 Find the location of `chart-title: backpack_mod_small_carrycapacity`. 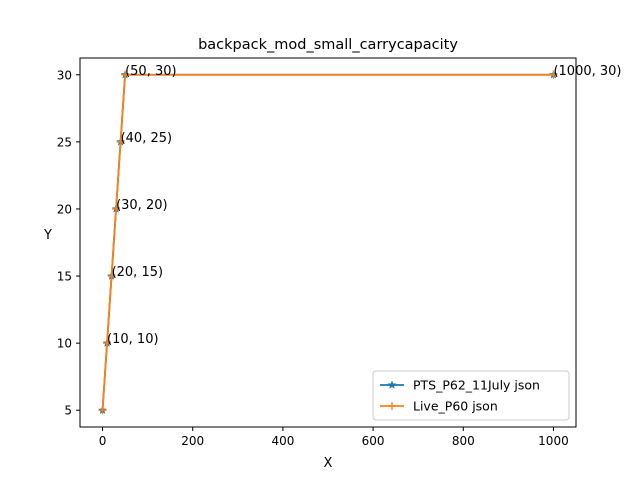

chart-title: backpack_mod_small_carrycapacity is located at coordinates (328, 45).